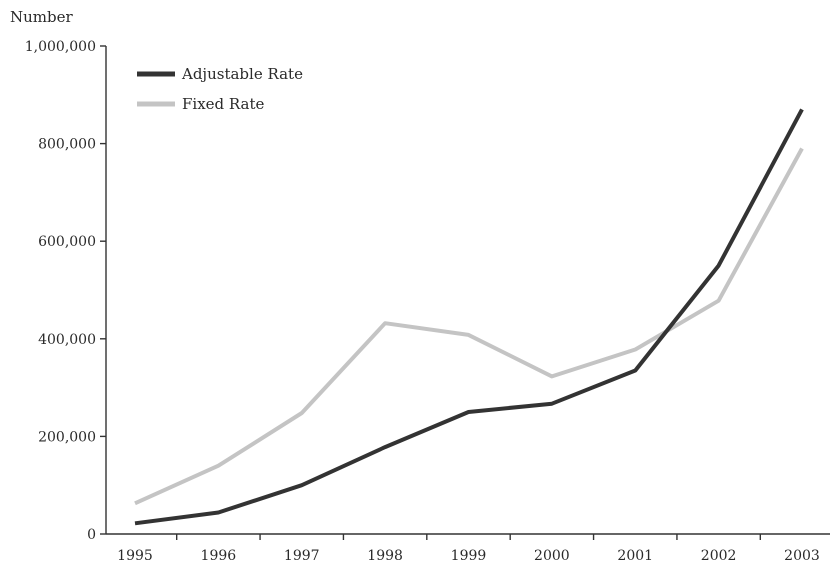  What do you see at coordinates (385, 556) in the screenshot?
I see `x-tick-label: 1998` at bounding box center [385, 556].